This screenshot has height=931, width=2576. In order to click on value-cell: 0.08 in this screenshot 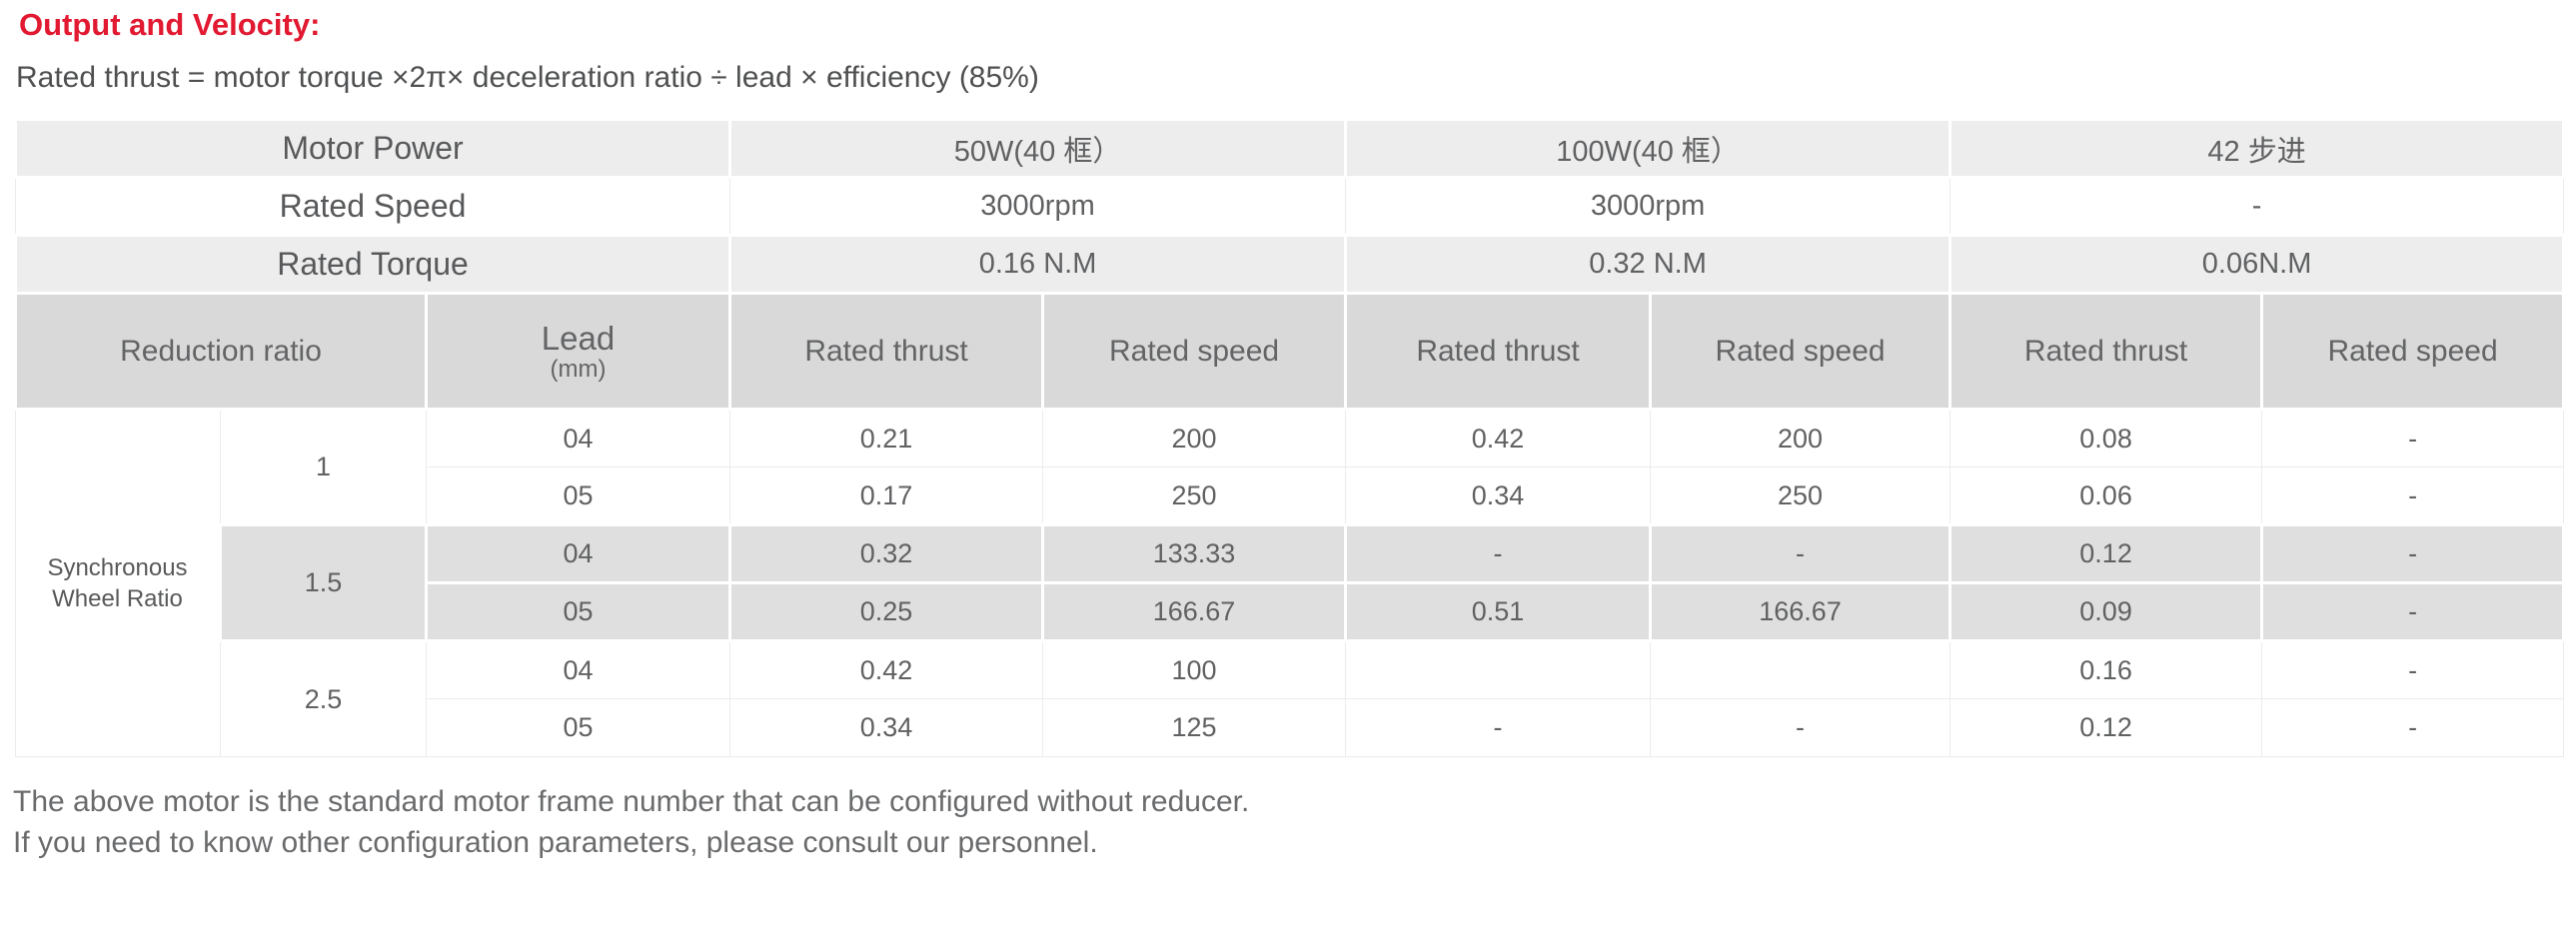, I will do `click(2106, 438)`.